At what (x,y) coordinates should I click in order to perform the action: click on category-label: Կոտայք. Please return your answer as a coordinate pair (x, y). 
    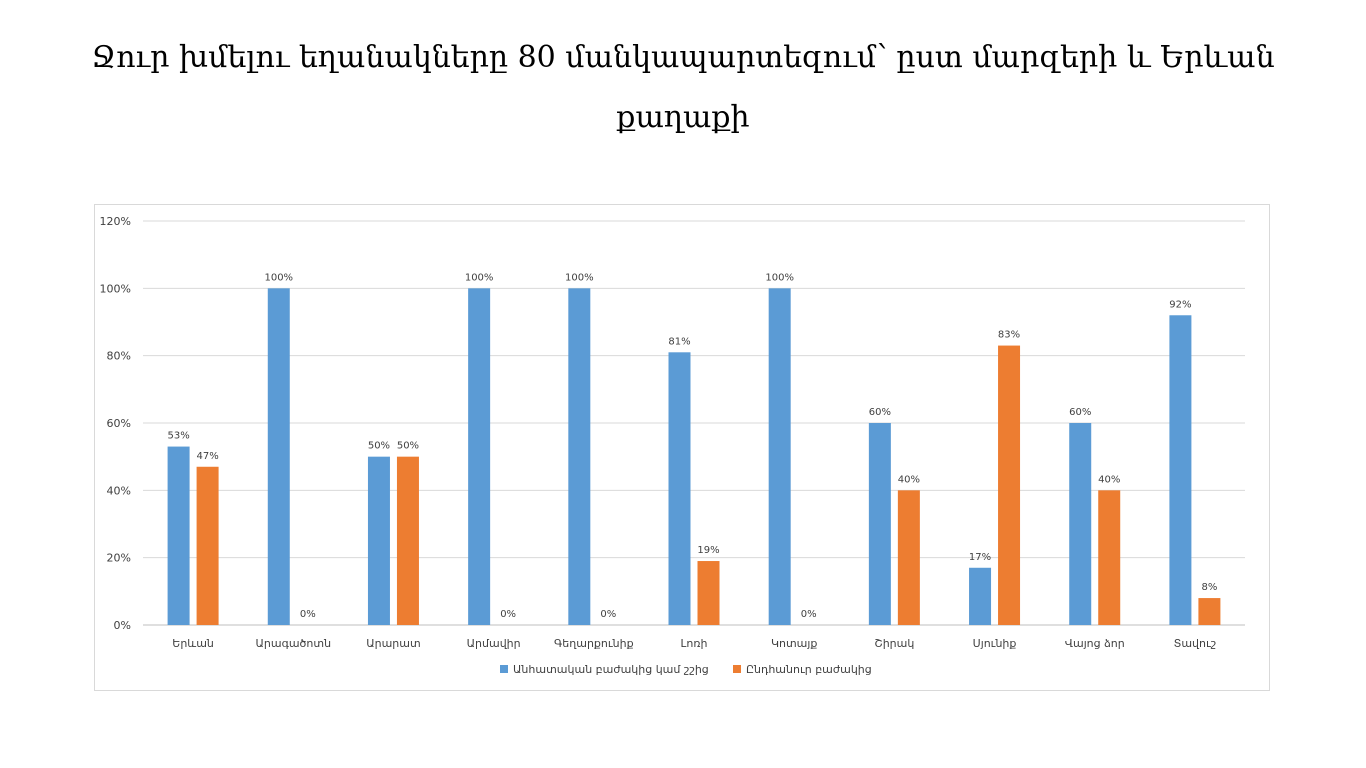
    Looking at the image, I should click on (794, 643).